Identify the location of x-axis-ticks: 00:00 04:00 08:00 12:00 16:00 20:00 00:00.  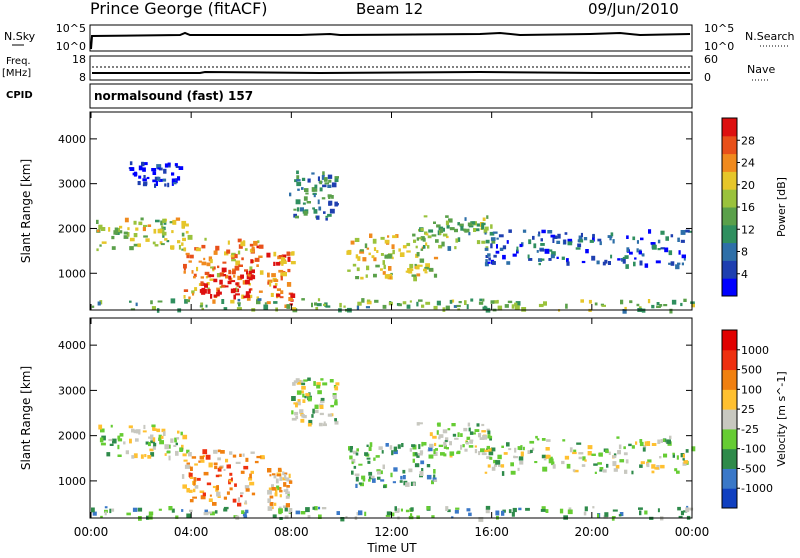
(392, 532).